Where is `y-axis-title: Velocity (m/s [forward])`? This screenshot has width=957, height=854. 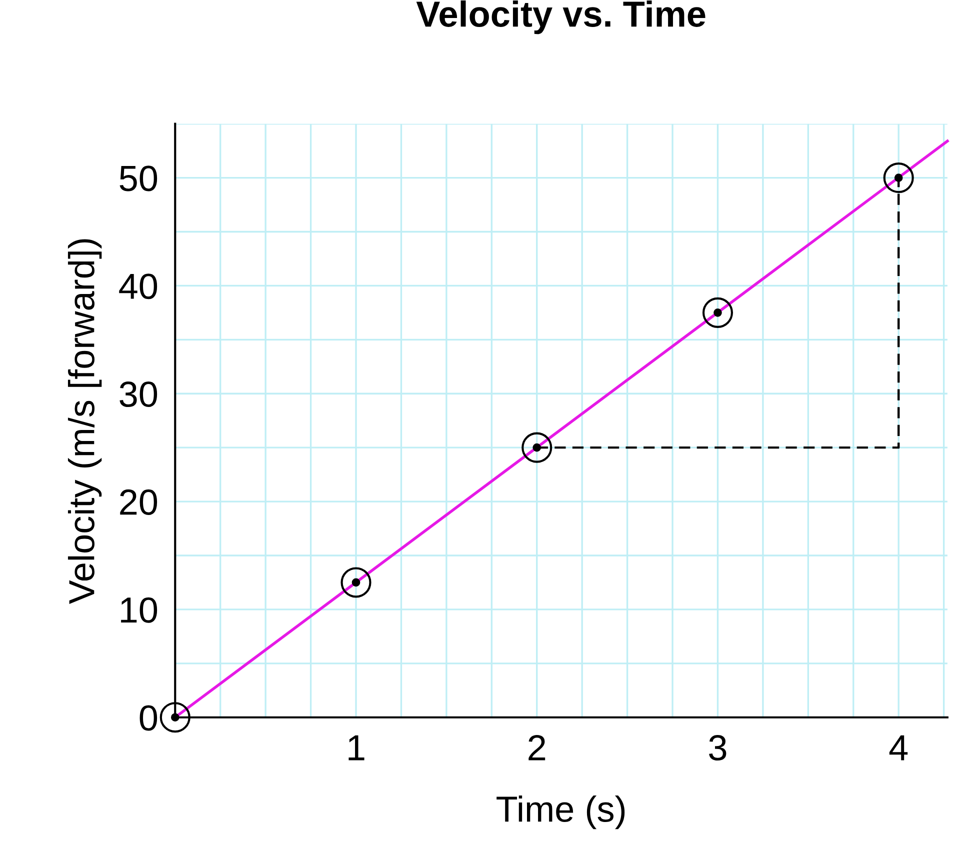 y-axis-title: Velocity (m/s [forward]) is located at coordinates (85, 421).